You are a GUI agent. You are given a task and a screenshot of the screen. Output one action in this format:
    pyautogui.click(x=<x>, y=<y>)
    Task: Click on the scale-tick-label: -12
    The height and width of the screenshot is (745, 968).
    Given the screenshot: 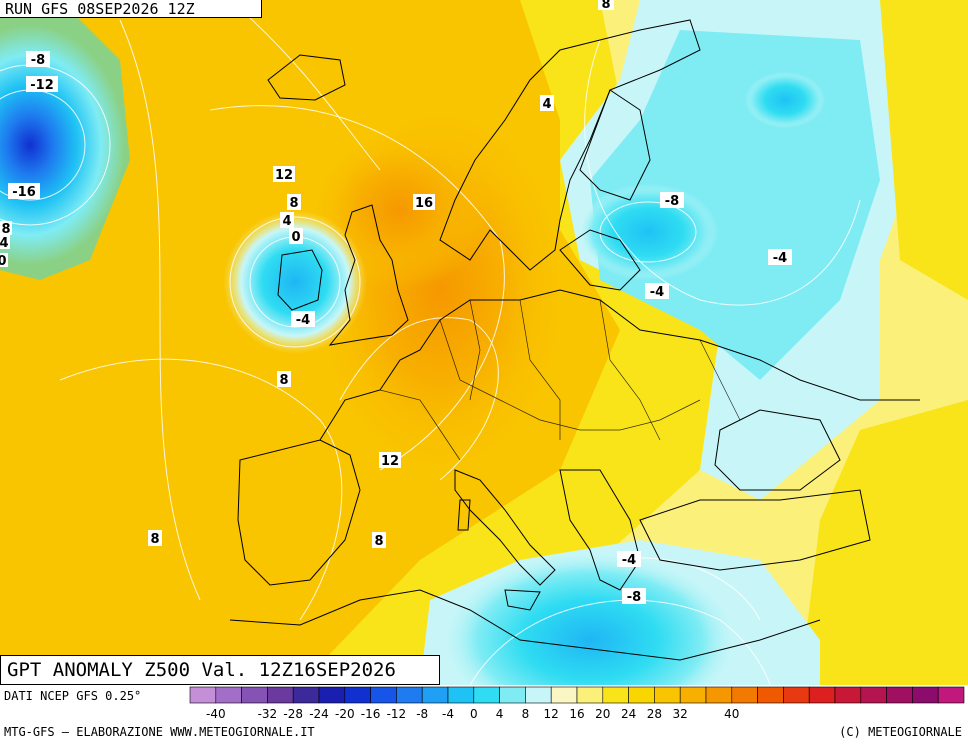 What is the action you would take?
    pyautogui.click(x=397, y=714)
    